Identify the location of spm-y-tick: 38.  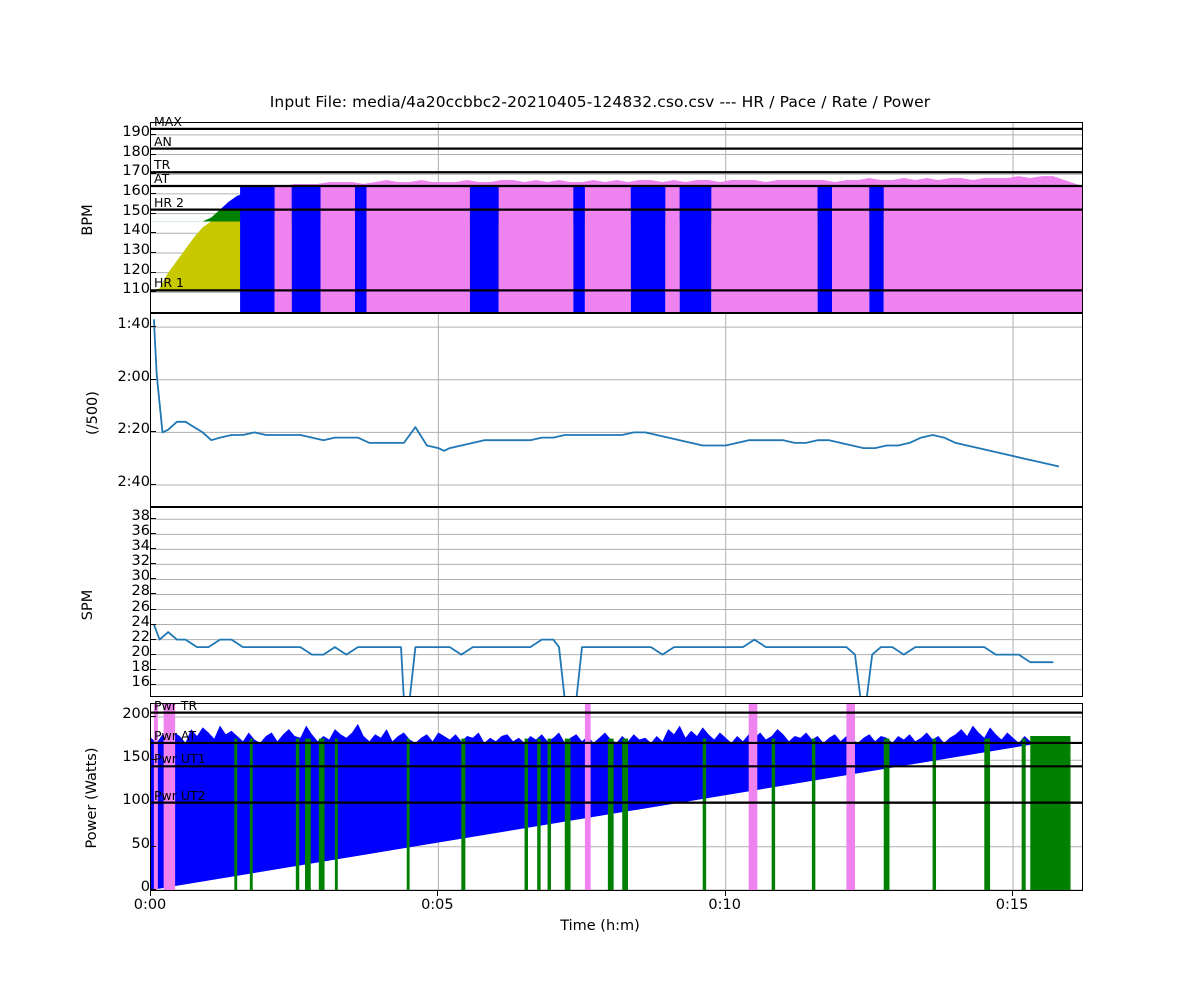
(140, 516).